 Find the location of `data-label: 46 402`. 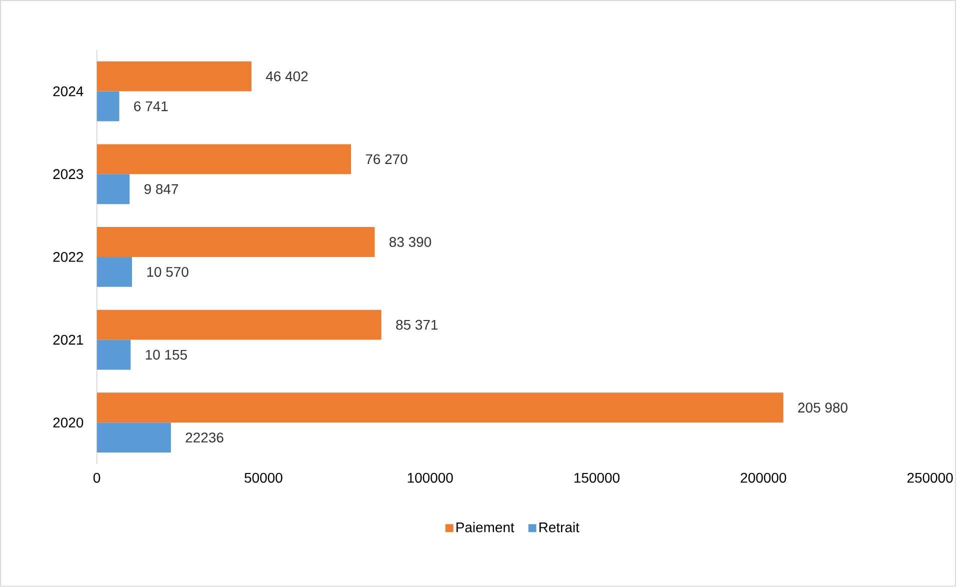

data-label: 46 402 is located at coordinates (287, 77).